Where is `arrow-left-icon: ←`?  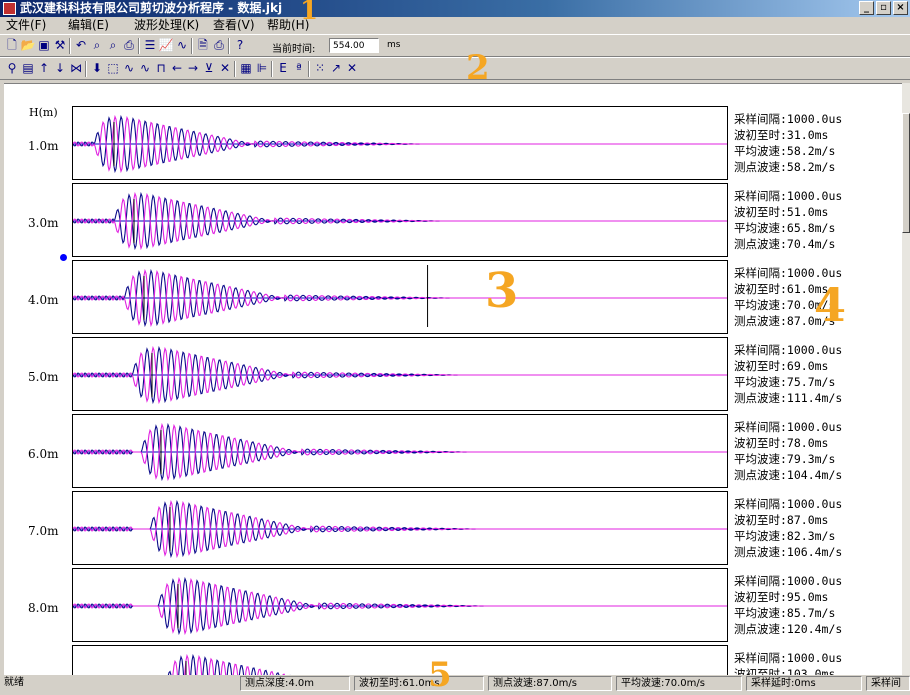
arrow-left-icon: ← is located at coordinates (177, 68).